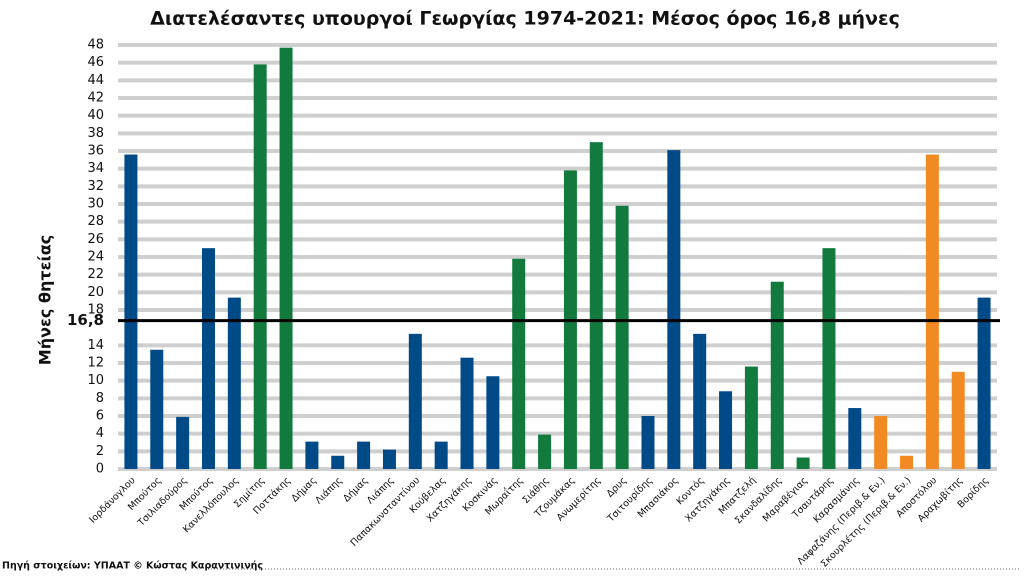 This screenshot has height=583, width=1027. Describe the element at coordinates (95, 186) in the screenshot. I see `y-tick-label: 32` at that location.